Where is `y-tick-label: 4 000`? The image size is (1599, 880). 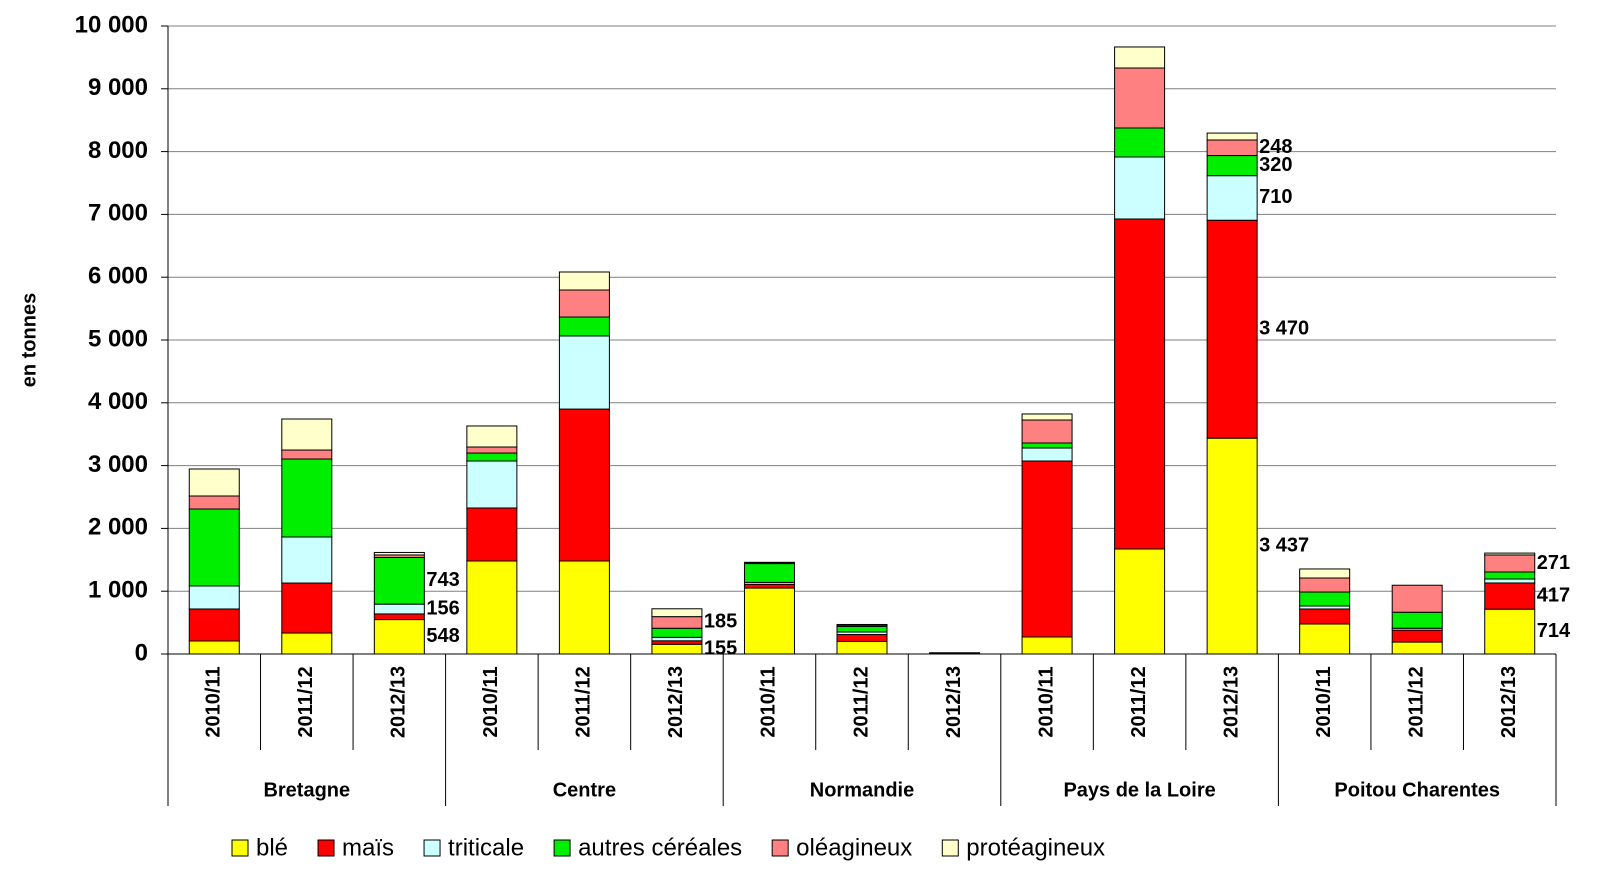
y-tick-label: 4 000 is located at coordinates (118, 401).